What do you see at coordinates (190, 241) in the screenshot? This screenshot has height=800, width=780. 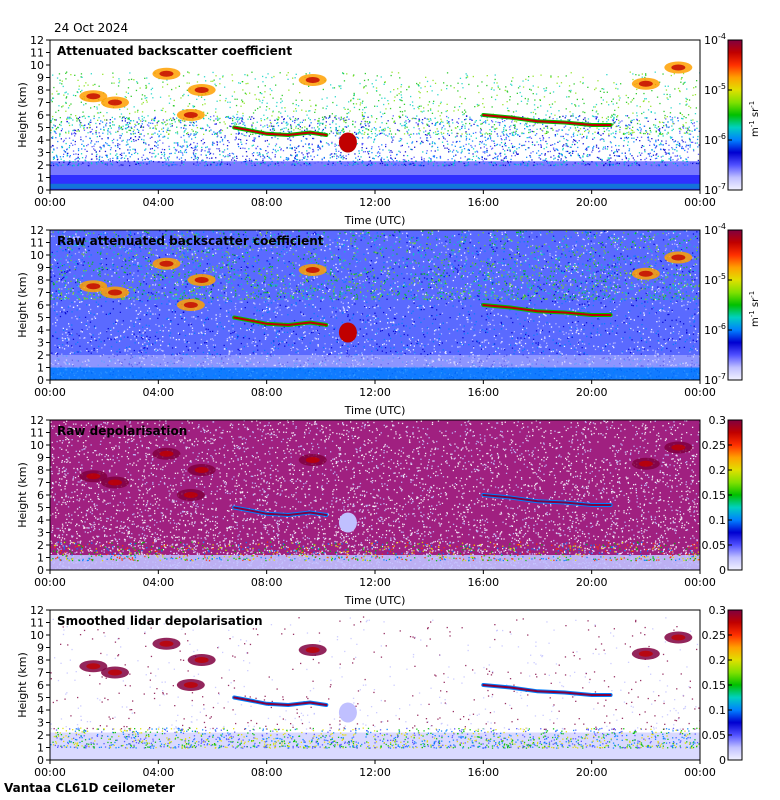 I see `panel-title: Raw attenuated backscatter coefficient` at bounding box center [190, 241].